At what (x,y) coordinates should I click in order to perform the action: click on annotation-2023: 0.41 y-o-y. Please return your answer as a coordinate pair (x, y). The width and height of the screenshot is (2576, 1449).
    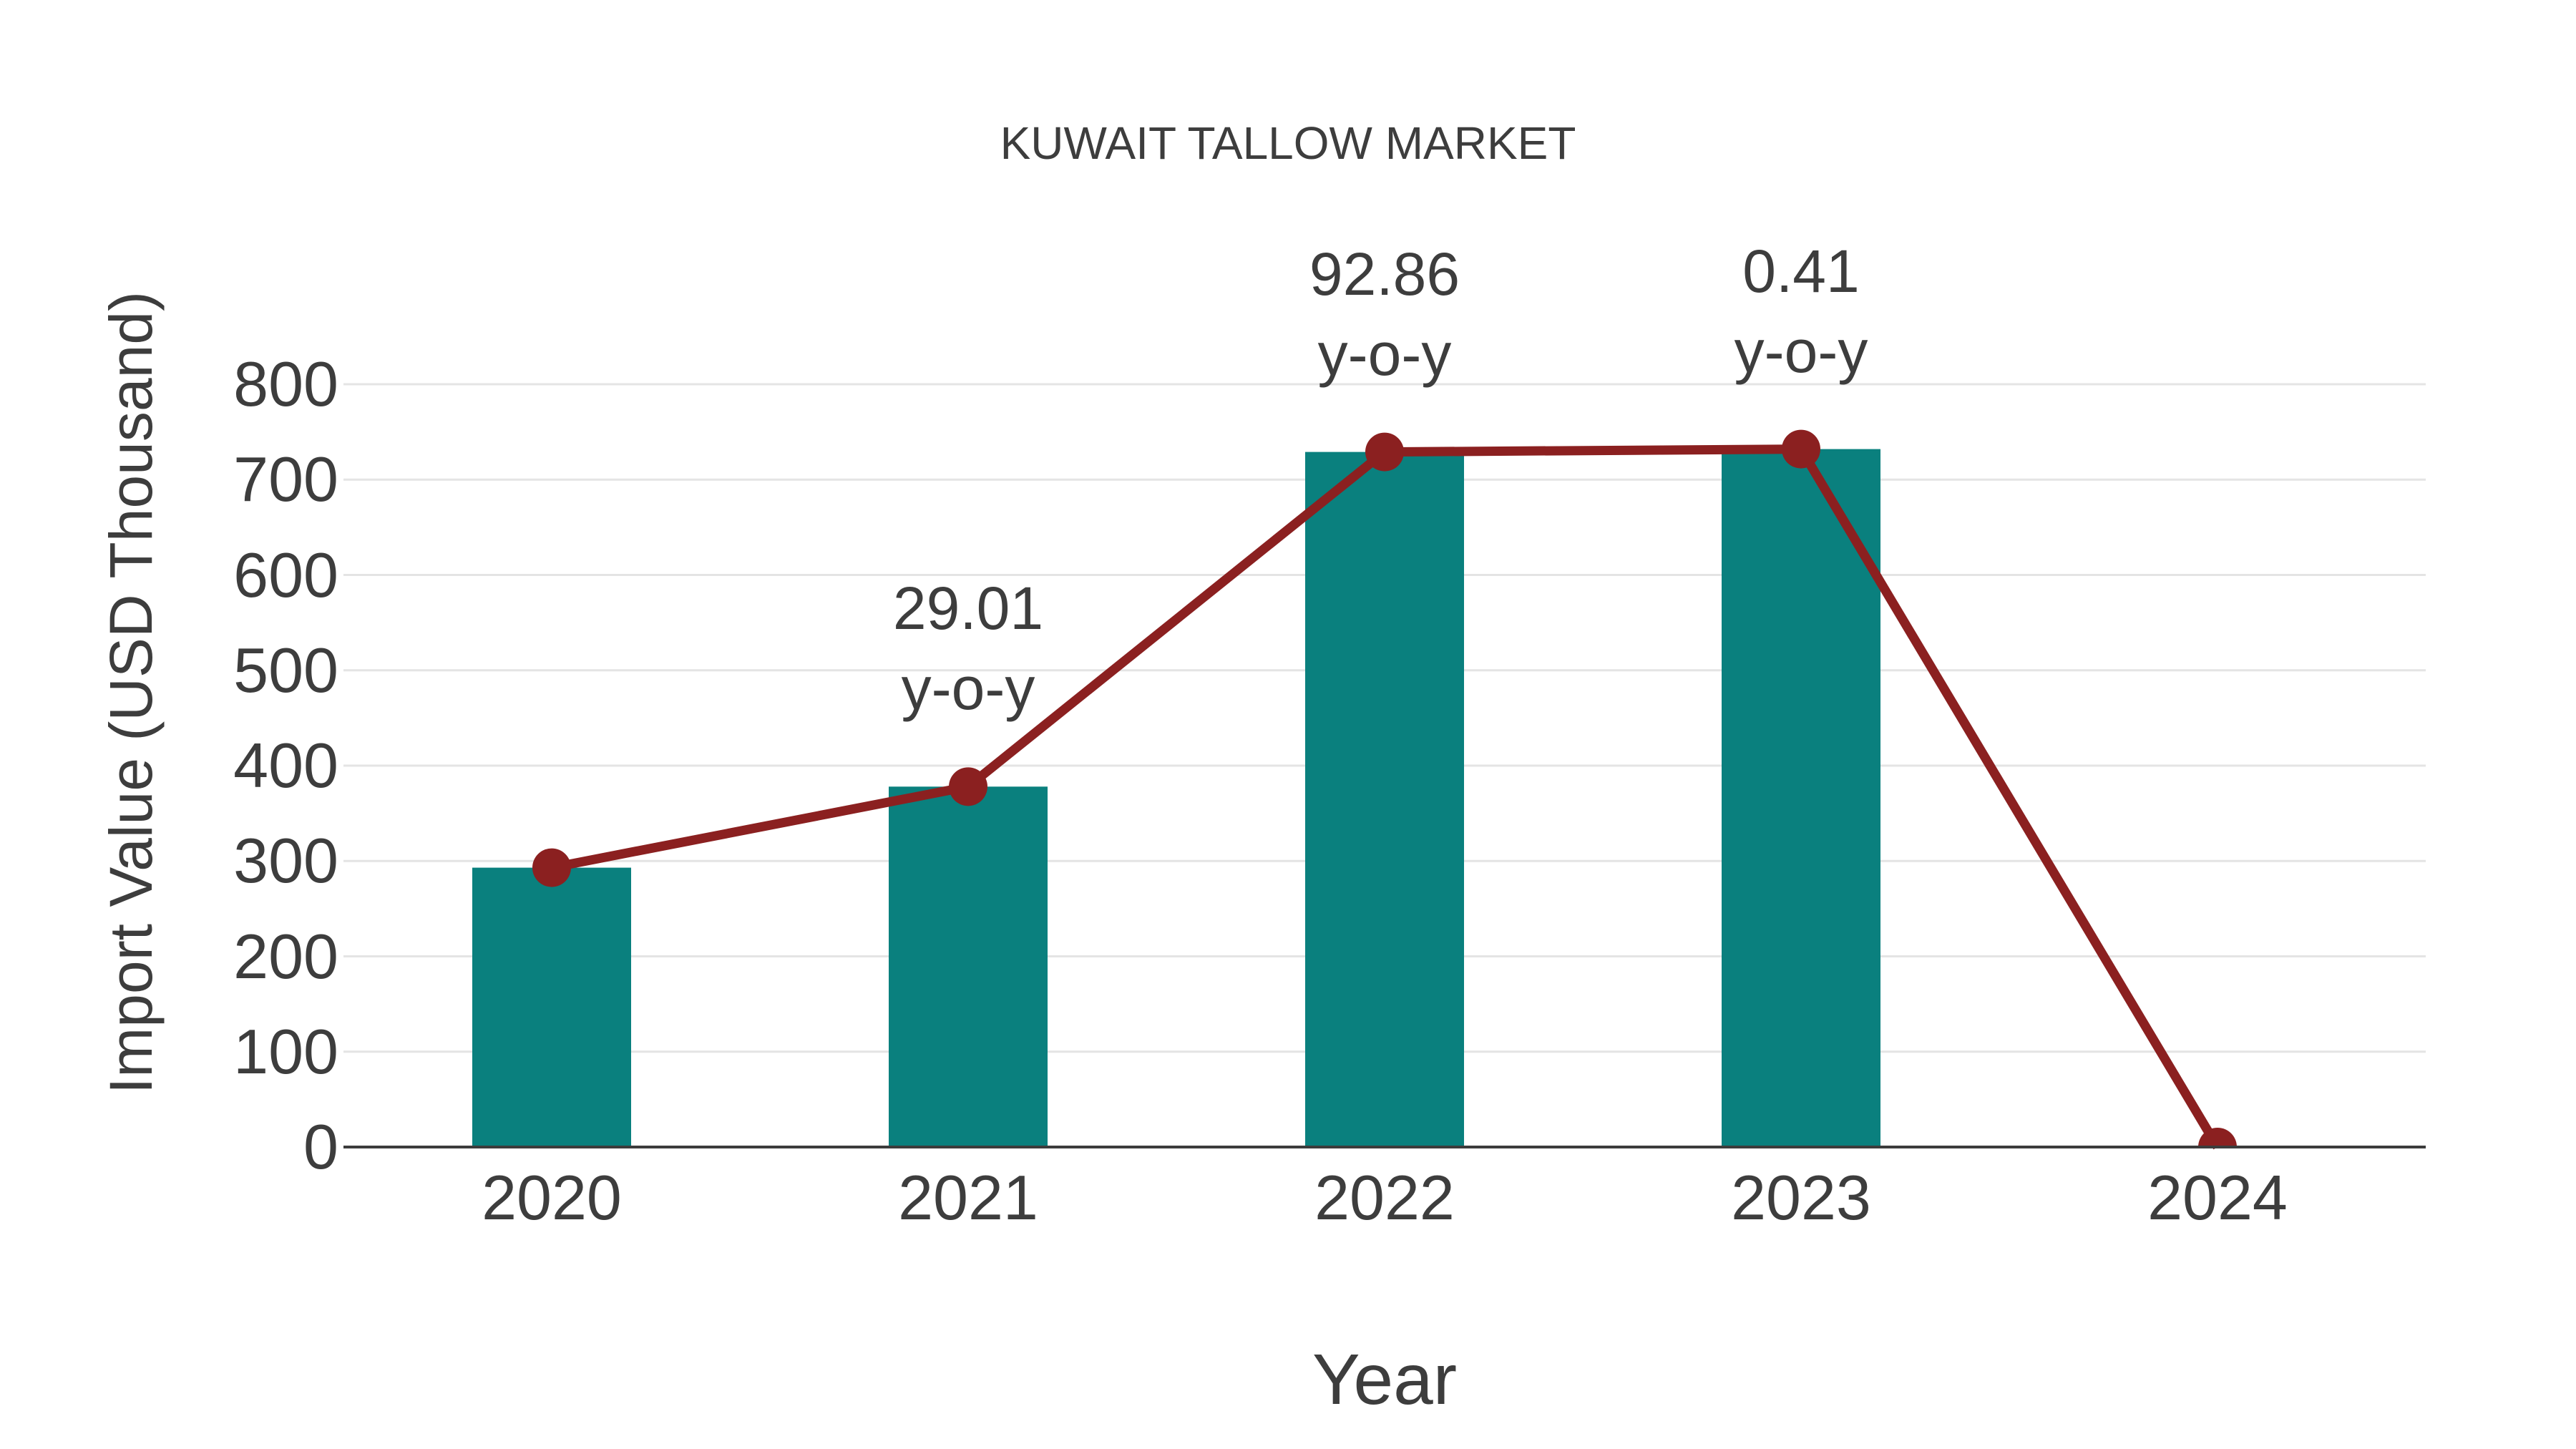
    Looking at the image, I should click on (1801, 311).